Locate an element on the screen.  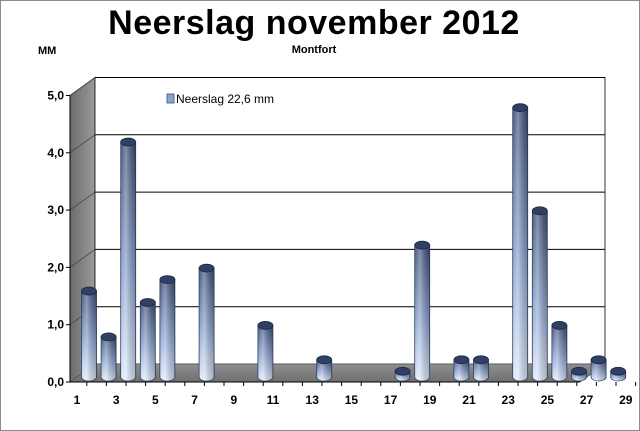
y-tick-label: 1,0 is located at coordinates (55, 325).